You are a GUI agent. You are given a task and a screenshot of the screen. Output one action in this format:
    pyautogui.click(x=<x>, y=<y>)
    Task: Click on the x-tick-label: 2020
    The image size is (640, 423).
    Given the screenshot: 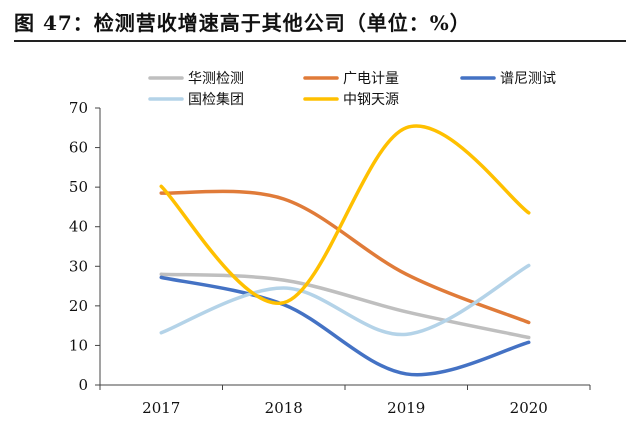 What is the action you would take?
    pyautogui.click(x=529, y=408)
    